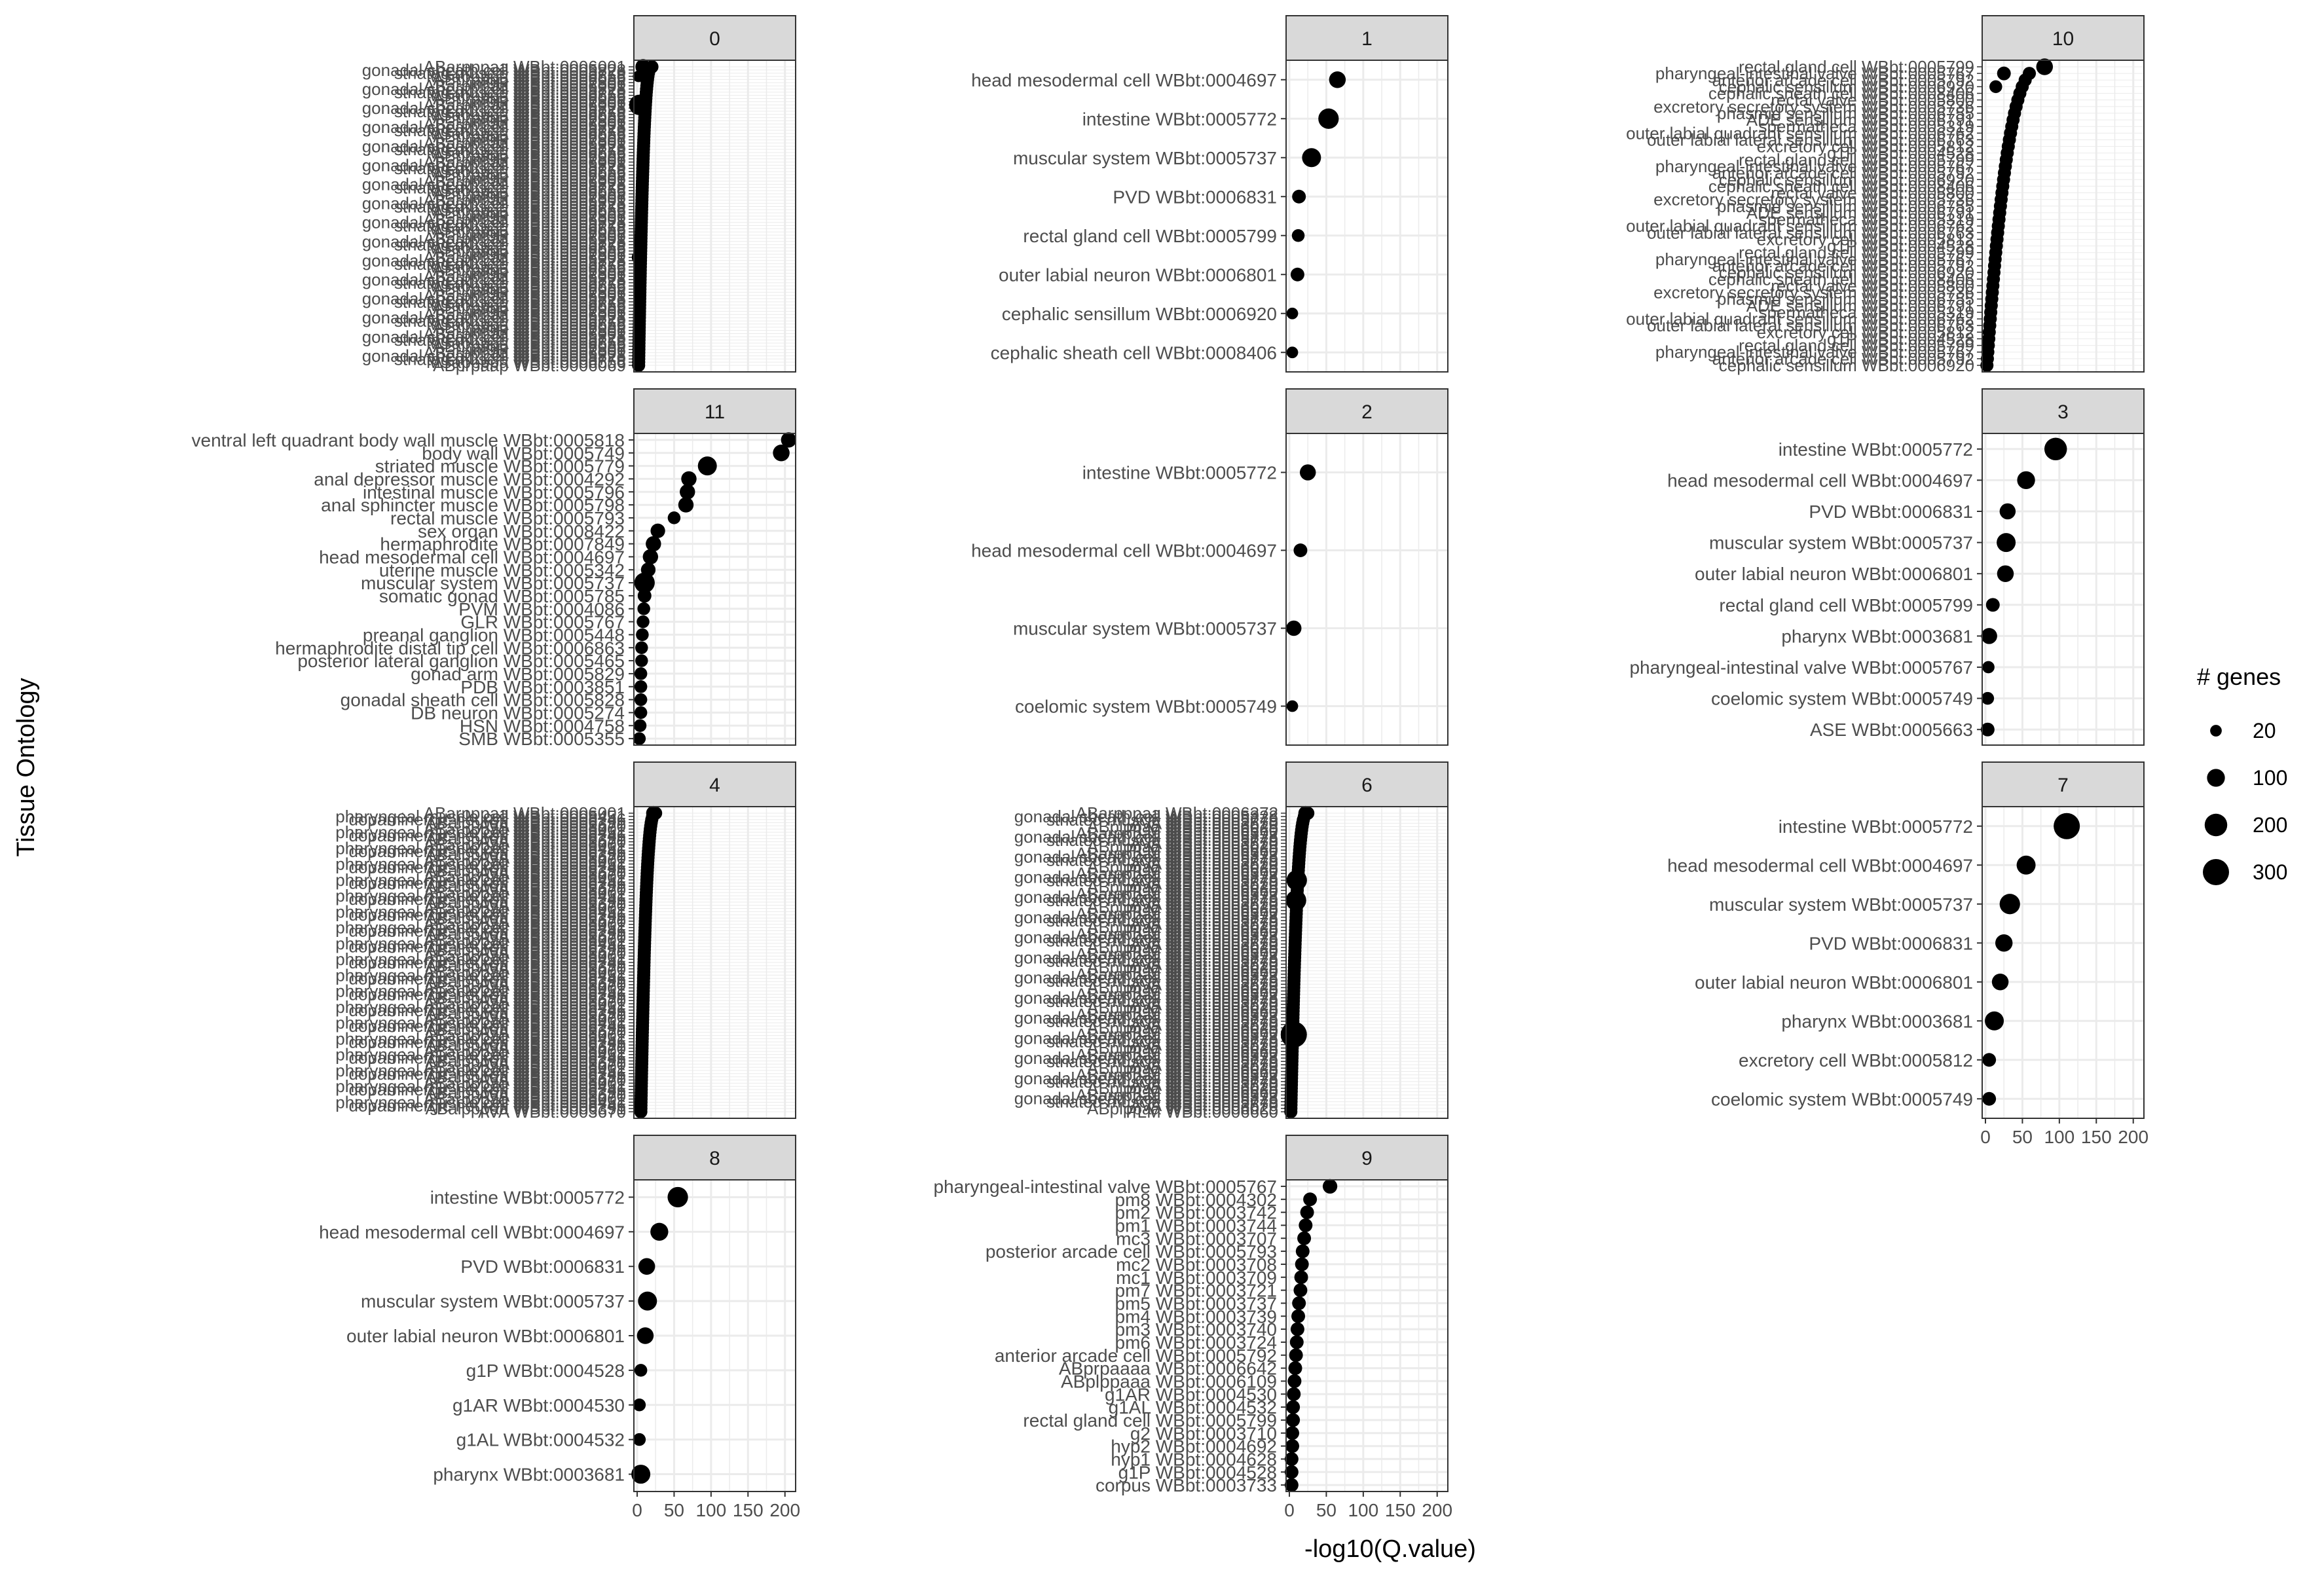 The height and width of the screenshot is (1574, 2324). Describe the element at coordinates (1390, 1549) in the screenshot. I see `x-axis-title: -log10(Q.value)` at that location.